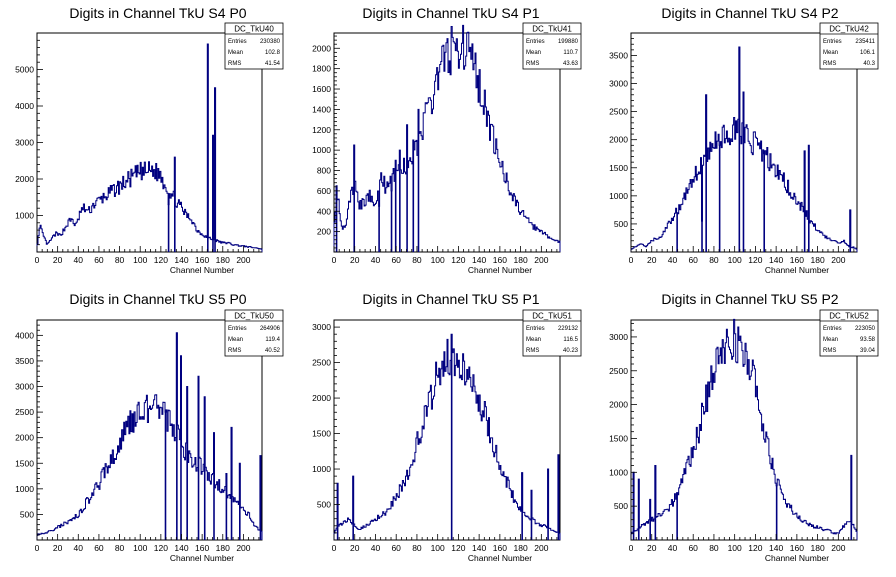 The image size is (896, 577). I want to click on panel-title: Digits in Channel TkU S4 P1, so click(450, 13).